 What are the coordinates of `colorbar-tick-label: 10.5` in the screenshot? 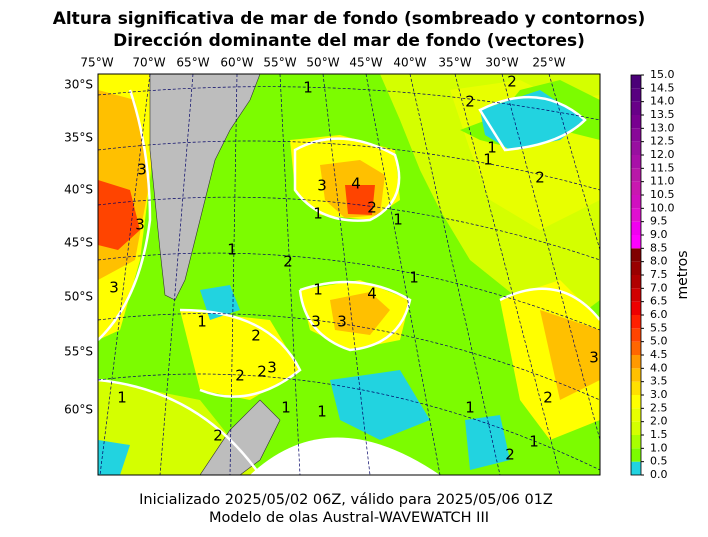 It's located at (662, 194).